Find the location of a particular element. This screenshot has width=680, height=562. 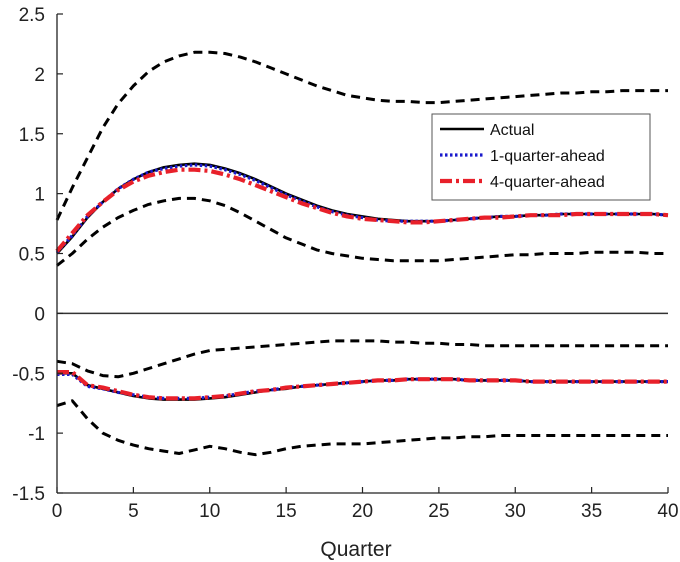

series-4-quarter-ahead-lower is located at coordinates (362, 385).